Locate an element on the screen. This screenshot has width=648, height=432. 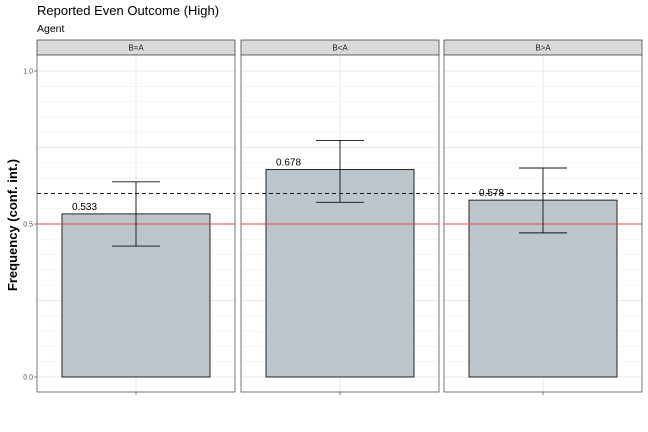
data-label: 0.678 is located at coordinates (288, 163).